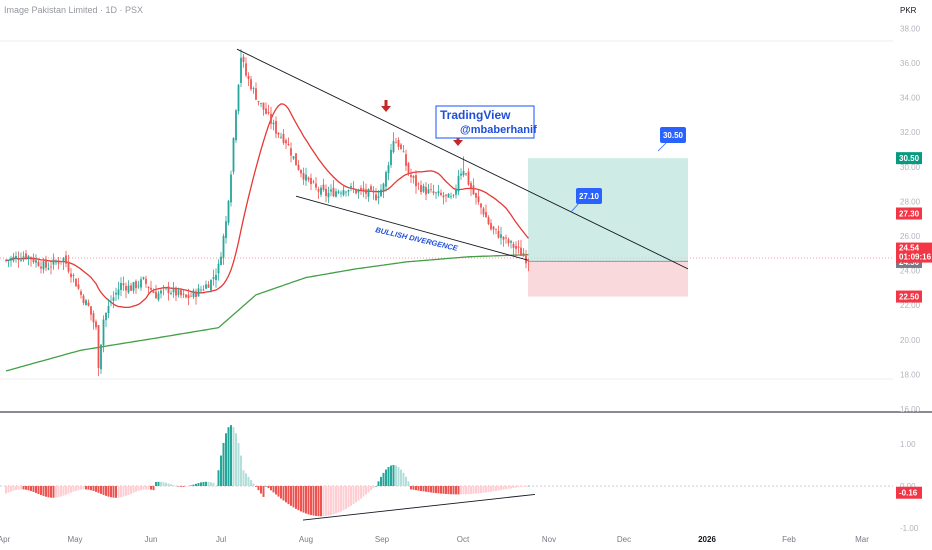  I want to click on mid-label: 27.10, so click(589, 196).